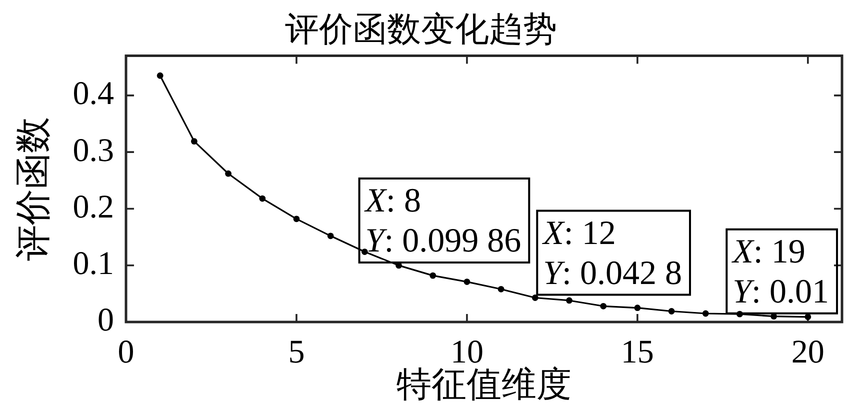 The width and height of the screenshot is (856, 420). What do you see at coordinates (611, 253) in the screenshot?
I see `annotation: X: 12 Y: 0.042 8` at bounding box center [611, 253].